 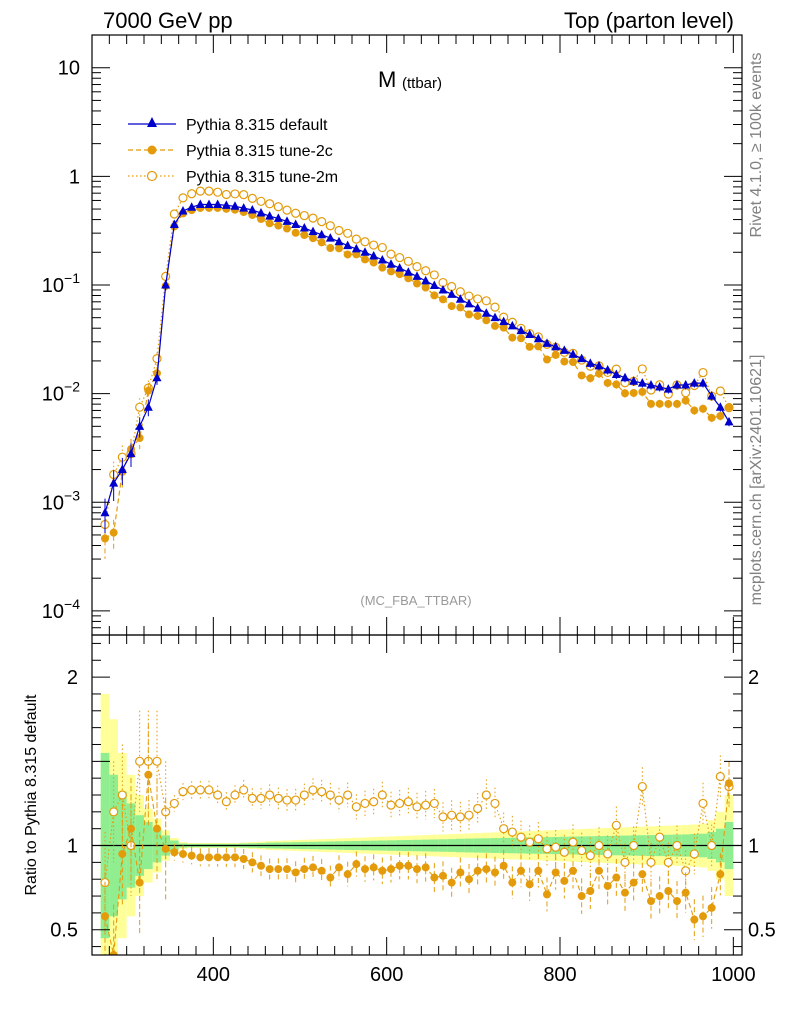 What do you see at coordinates (422, 83) in the screenshot?
I see `observable-subtitle: (ttbar)` at bounding box center [422, 83].